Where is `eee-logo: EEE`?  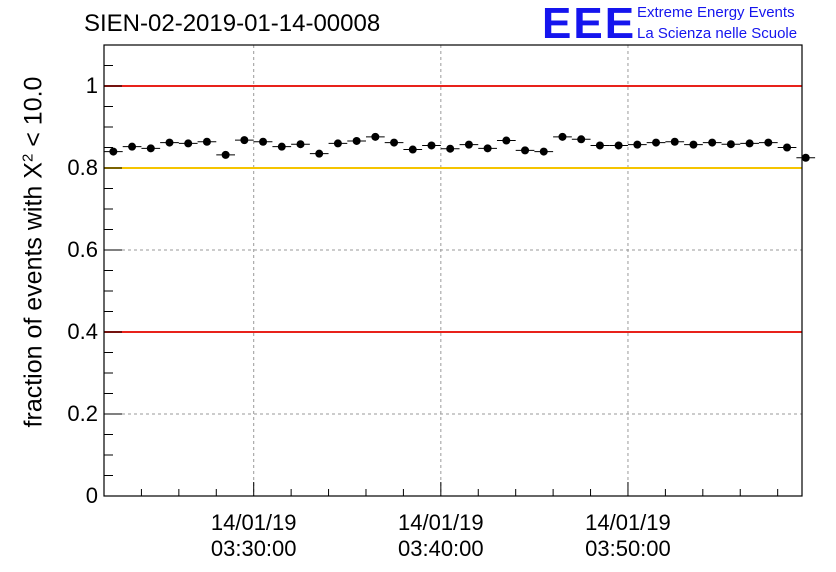 eee-logo: EEE is located at coordinates (589, 24).